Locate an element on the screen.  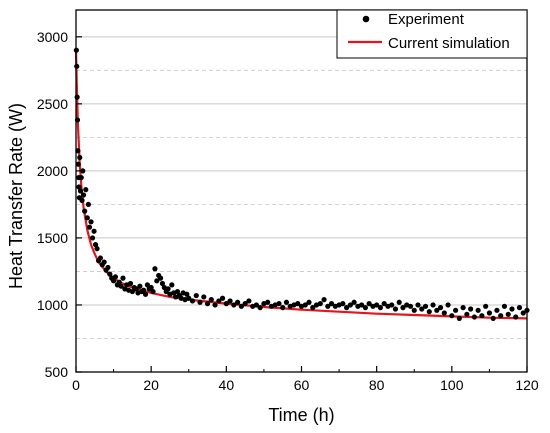
x-tick-label: 0 is located at coordinates (76, 385).